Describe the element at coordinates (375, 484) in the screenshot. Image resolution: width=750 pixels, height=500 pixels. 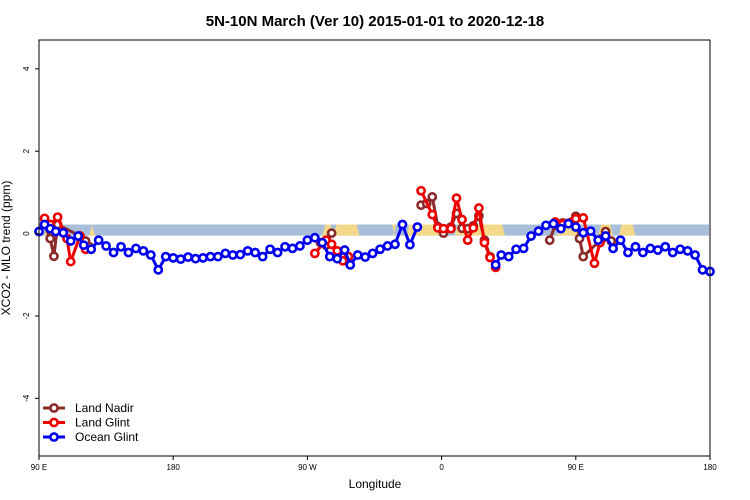
I see `x-axis-label: Longitude` at that location.